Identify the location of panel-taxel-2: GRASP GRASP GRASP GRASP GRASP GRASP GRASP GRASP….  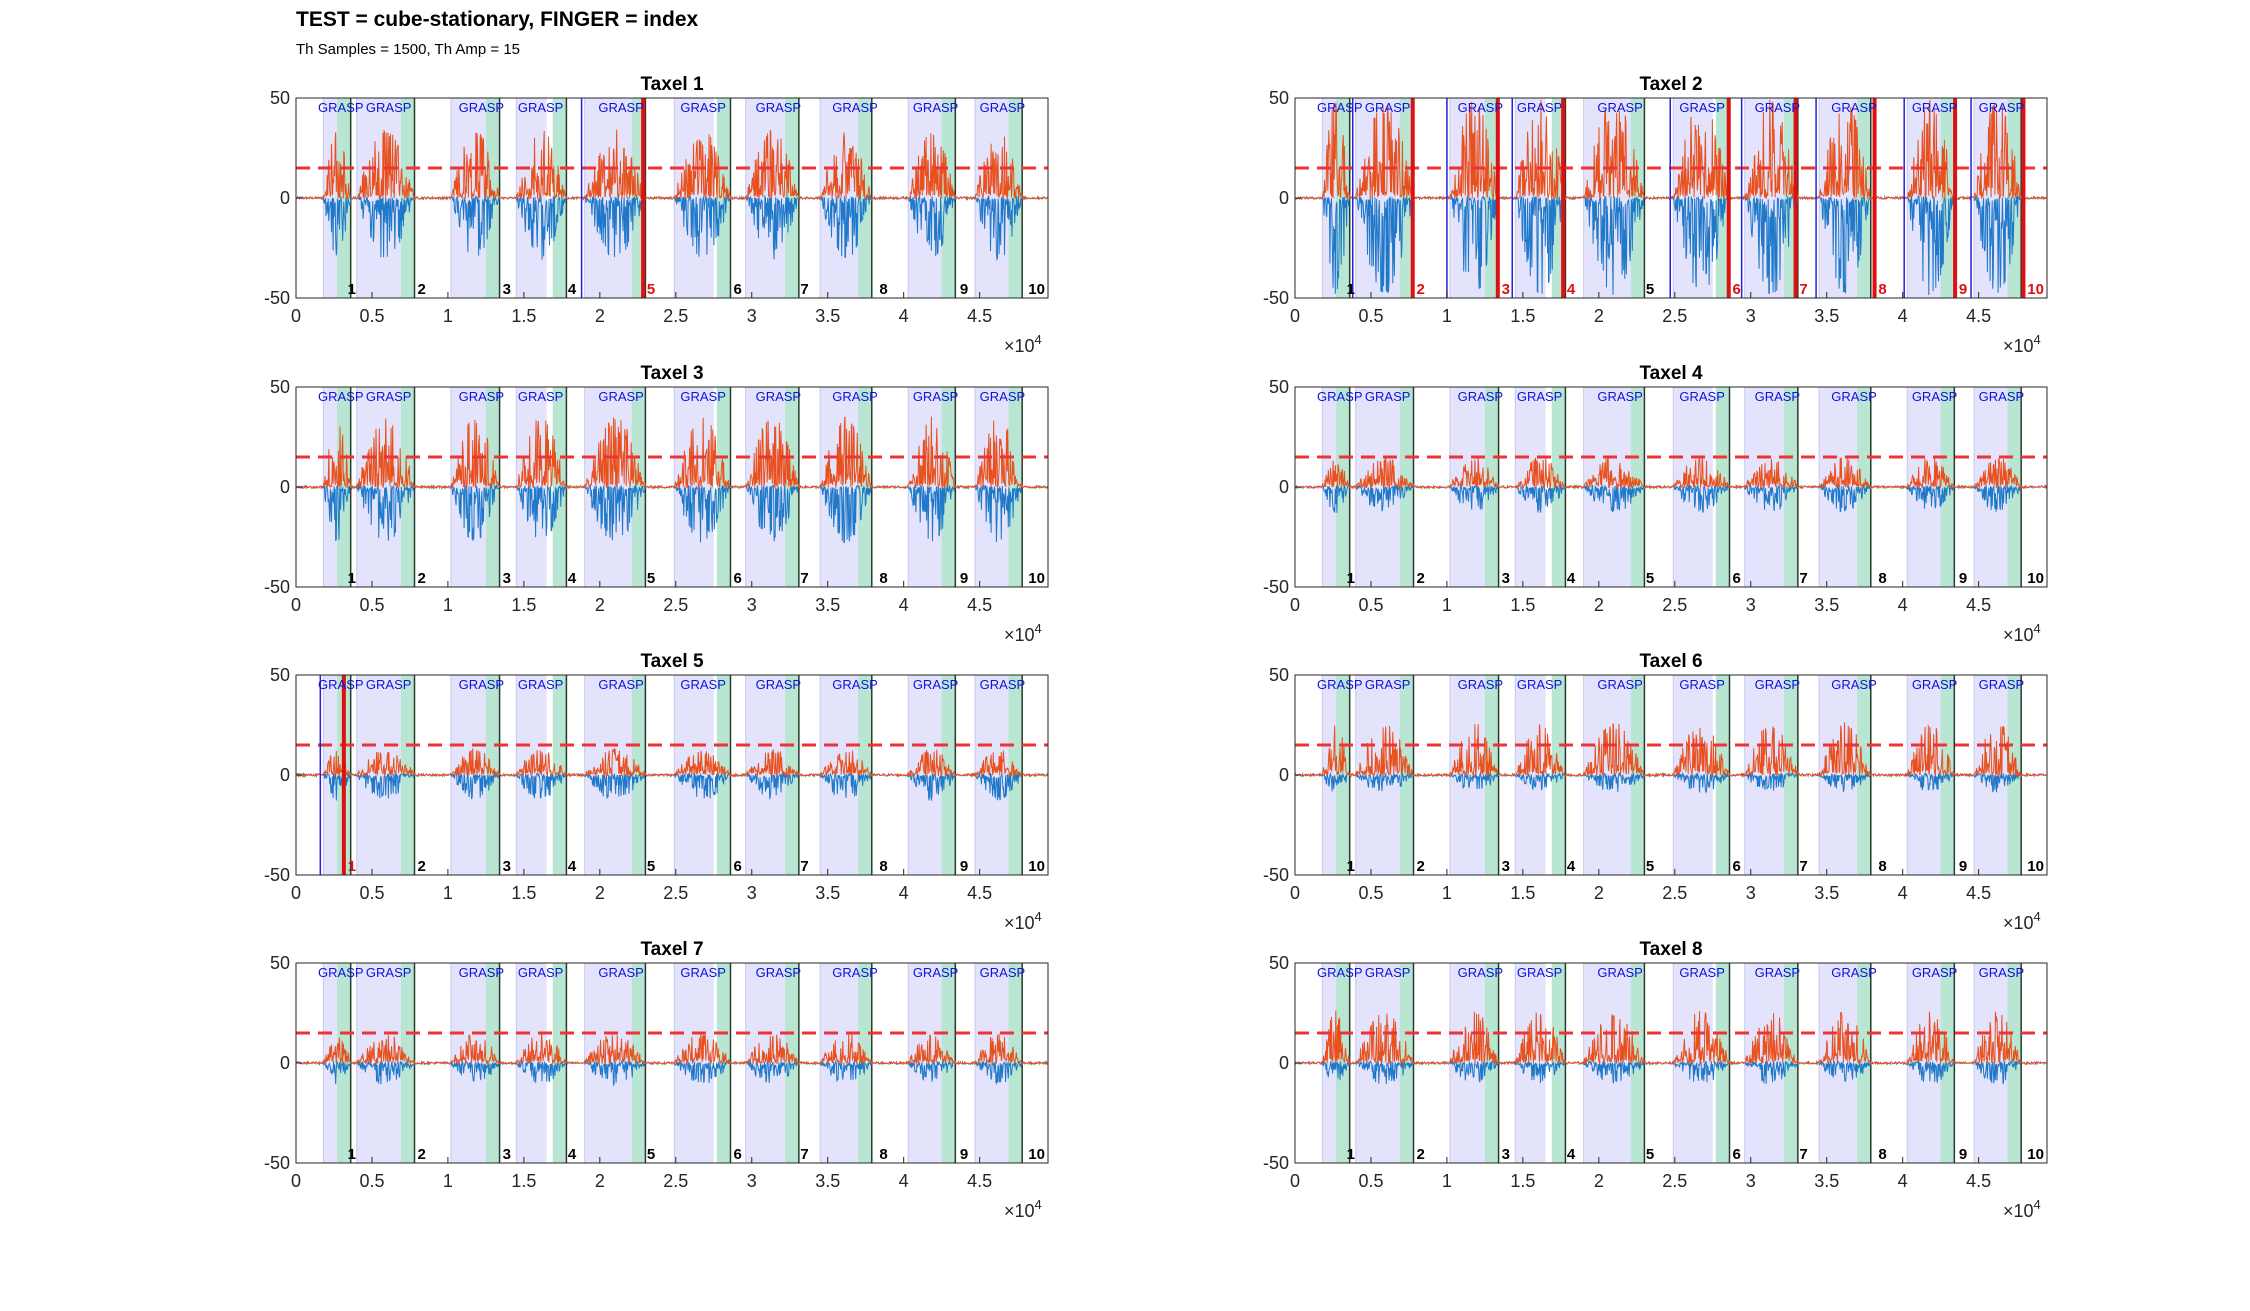
(1655, 215).